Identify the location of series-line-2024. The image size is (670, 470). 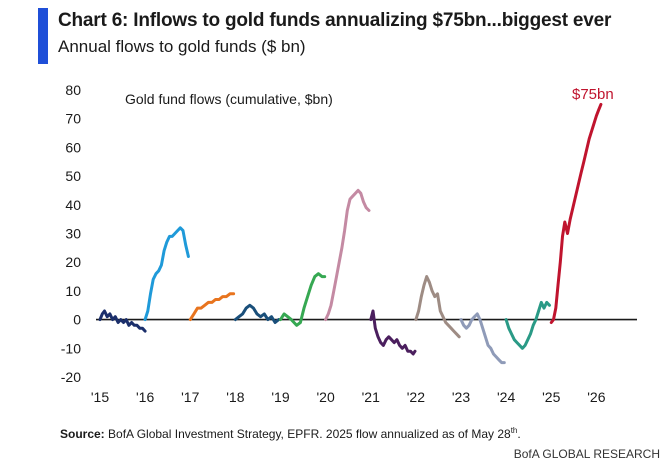
(527, 325).